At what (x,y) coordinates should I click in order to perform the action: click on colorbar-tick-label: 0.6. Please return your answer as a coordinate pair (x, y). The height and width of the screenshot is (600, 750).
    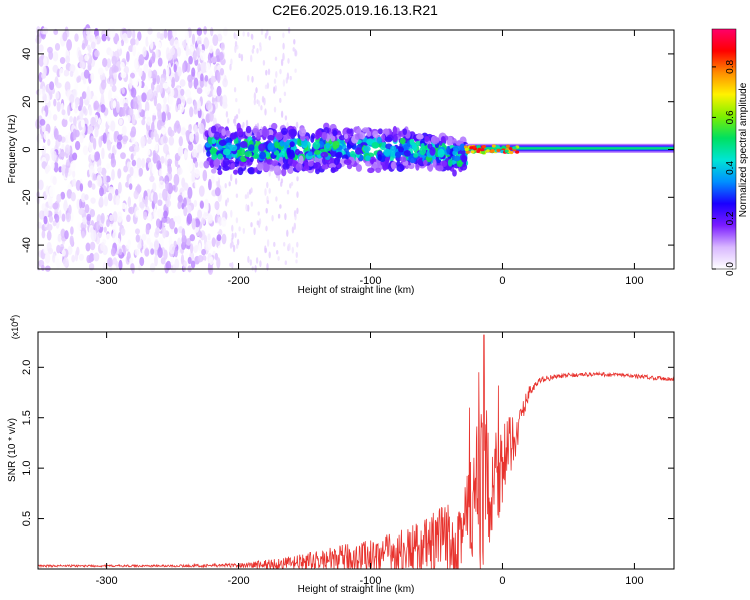
    Looking at the image, I should click on (730, 117).